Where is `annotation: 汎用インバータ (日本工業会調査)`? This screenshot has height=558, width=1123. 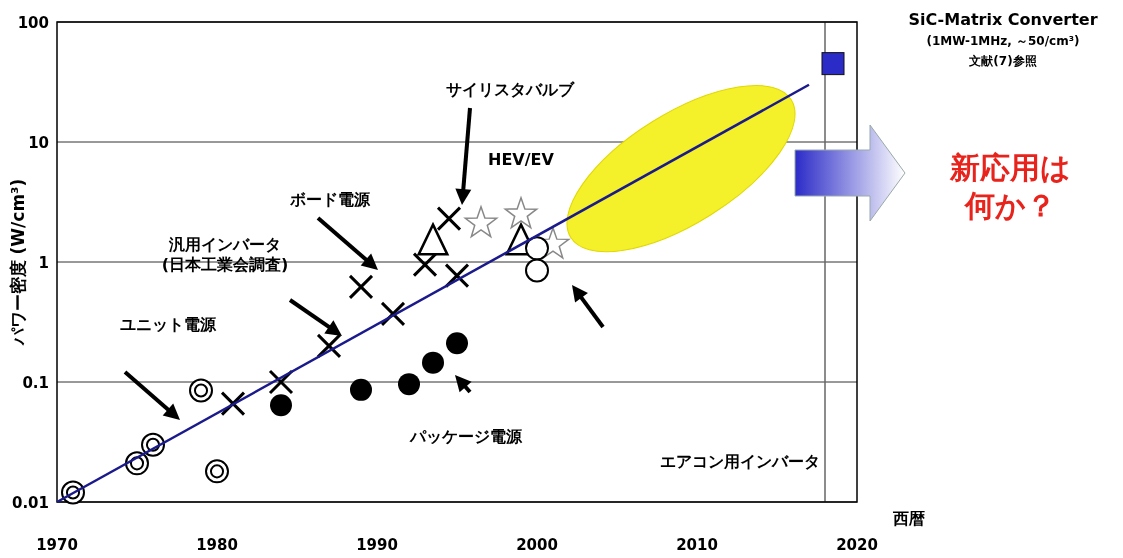
annotation: 汎用インバータ (日本工業会調査) is located at coordinates (225, 254).